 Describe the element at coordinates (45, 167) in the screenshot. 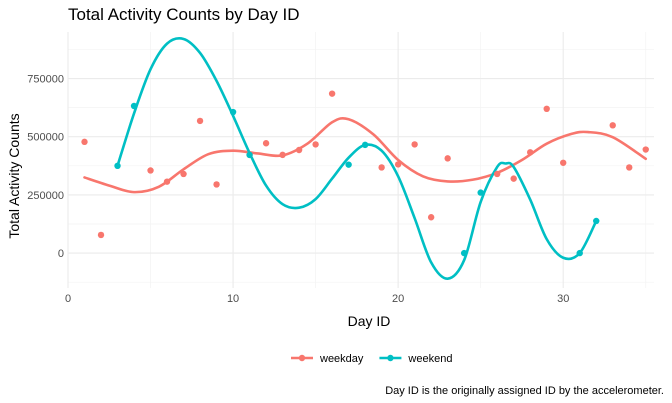

I see `y-axis-tick-labels: 0 250000 500000 750000` at that location.